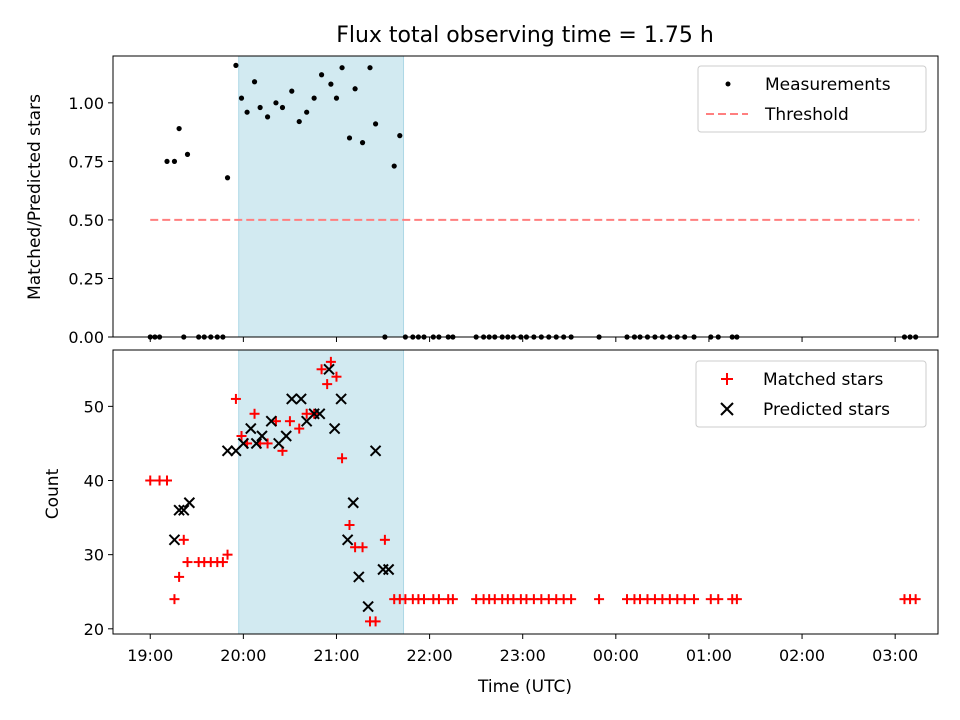  I want to click on top-legend-box, so click(812, 99).